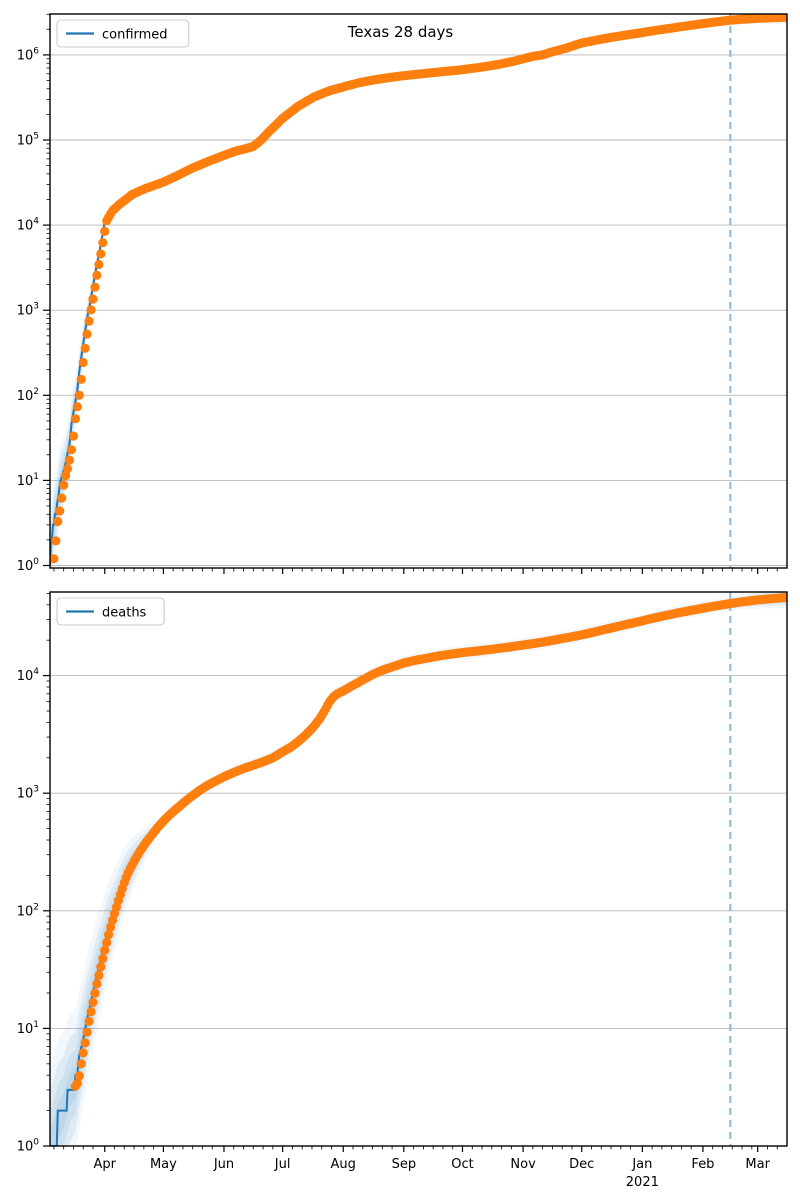 Image resolution: width=800 pixels, height=1200 pixels. What do you see at coordinates (124, 613) in the screenshot?
I see `legend-label: deaths` at bounding box center [124, 613].